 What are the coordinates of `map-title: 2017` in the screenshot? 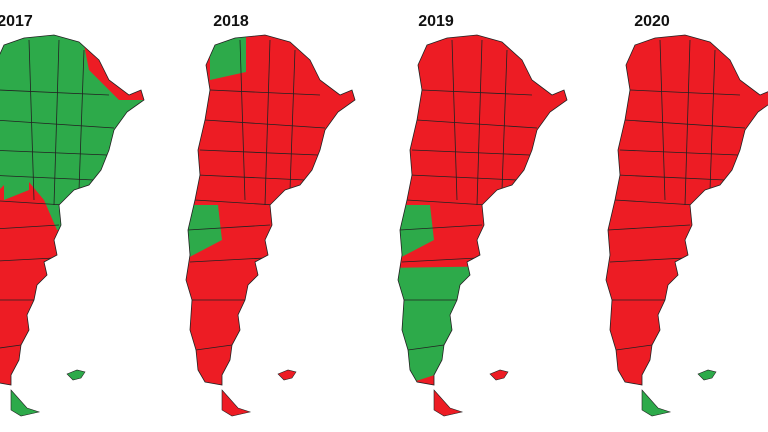 It's located at (16, 21).